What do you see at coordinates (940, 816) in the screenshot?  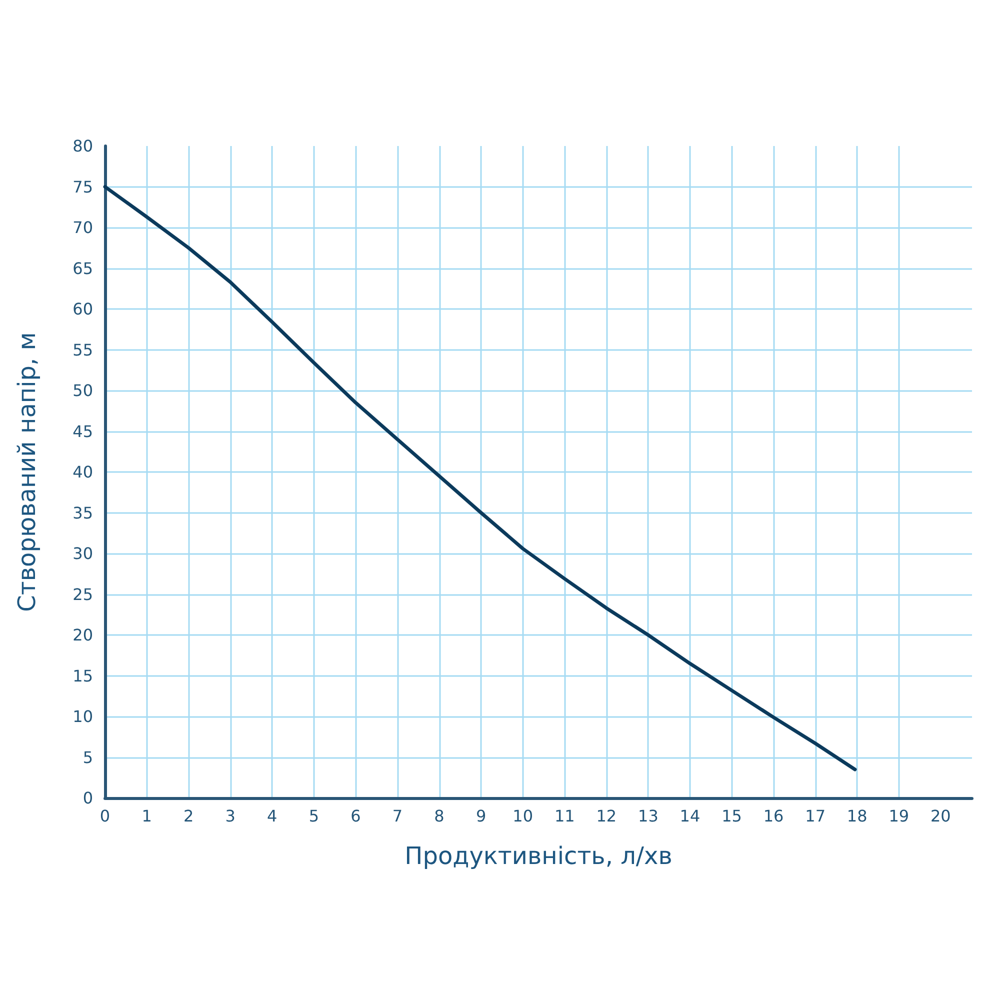 I see `x-tick-label: 20` at bounding box center [940, 816].